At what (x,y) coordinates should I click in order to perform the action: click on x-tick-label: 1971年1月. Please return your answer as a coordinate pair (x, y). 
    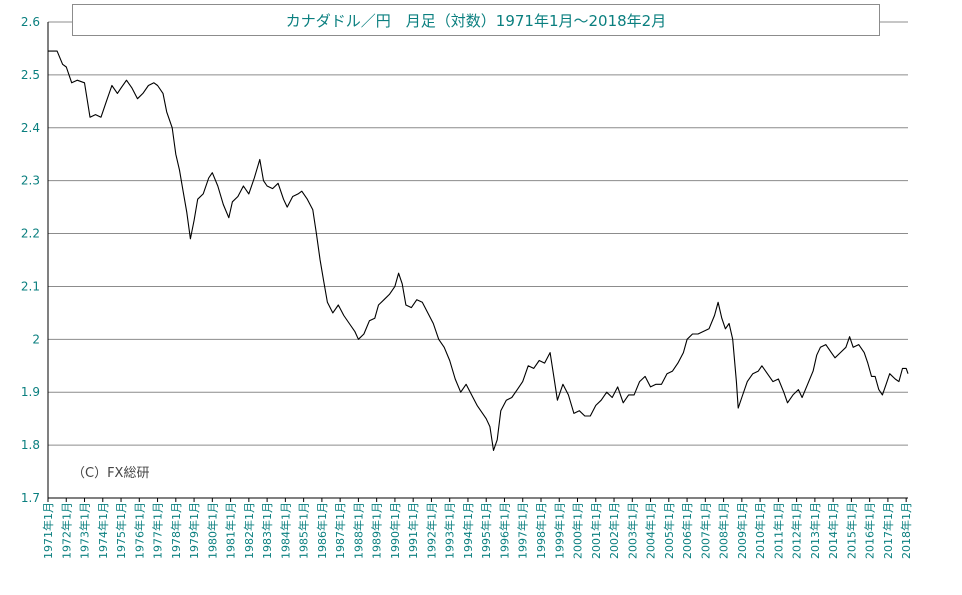
    Looking at the image, I should click on (48, 530).